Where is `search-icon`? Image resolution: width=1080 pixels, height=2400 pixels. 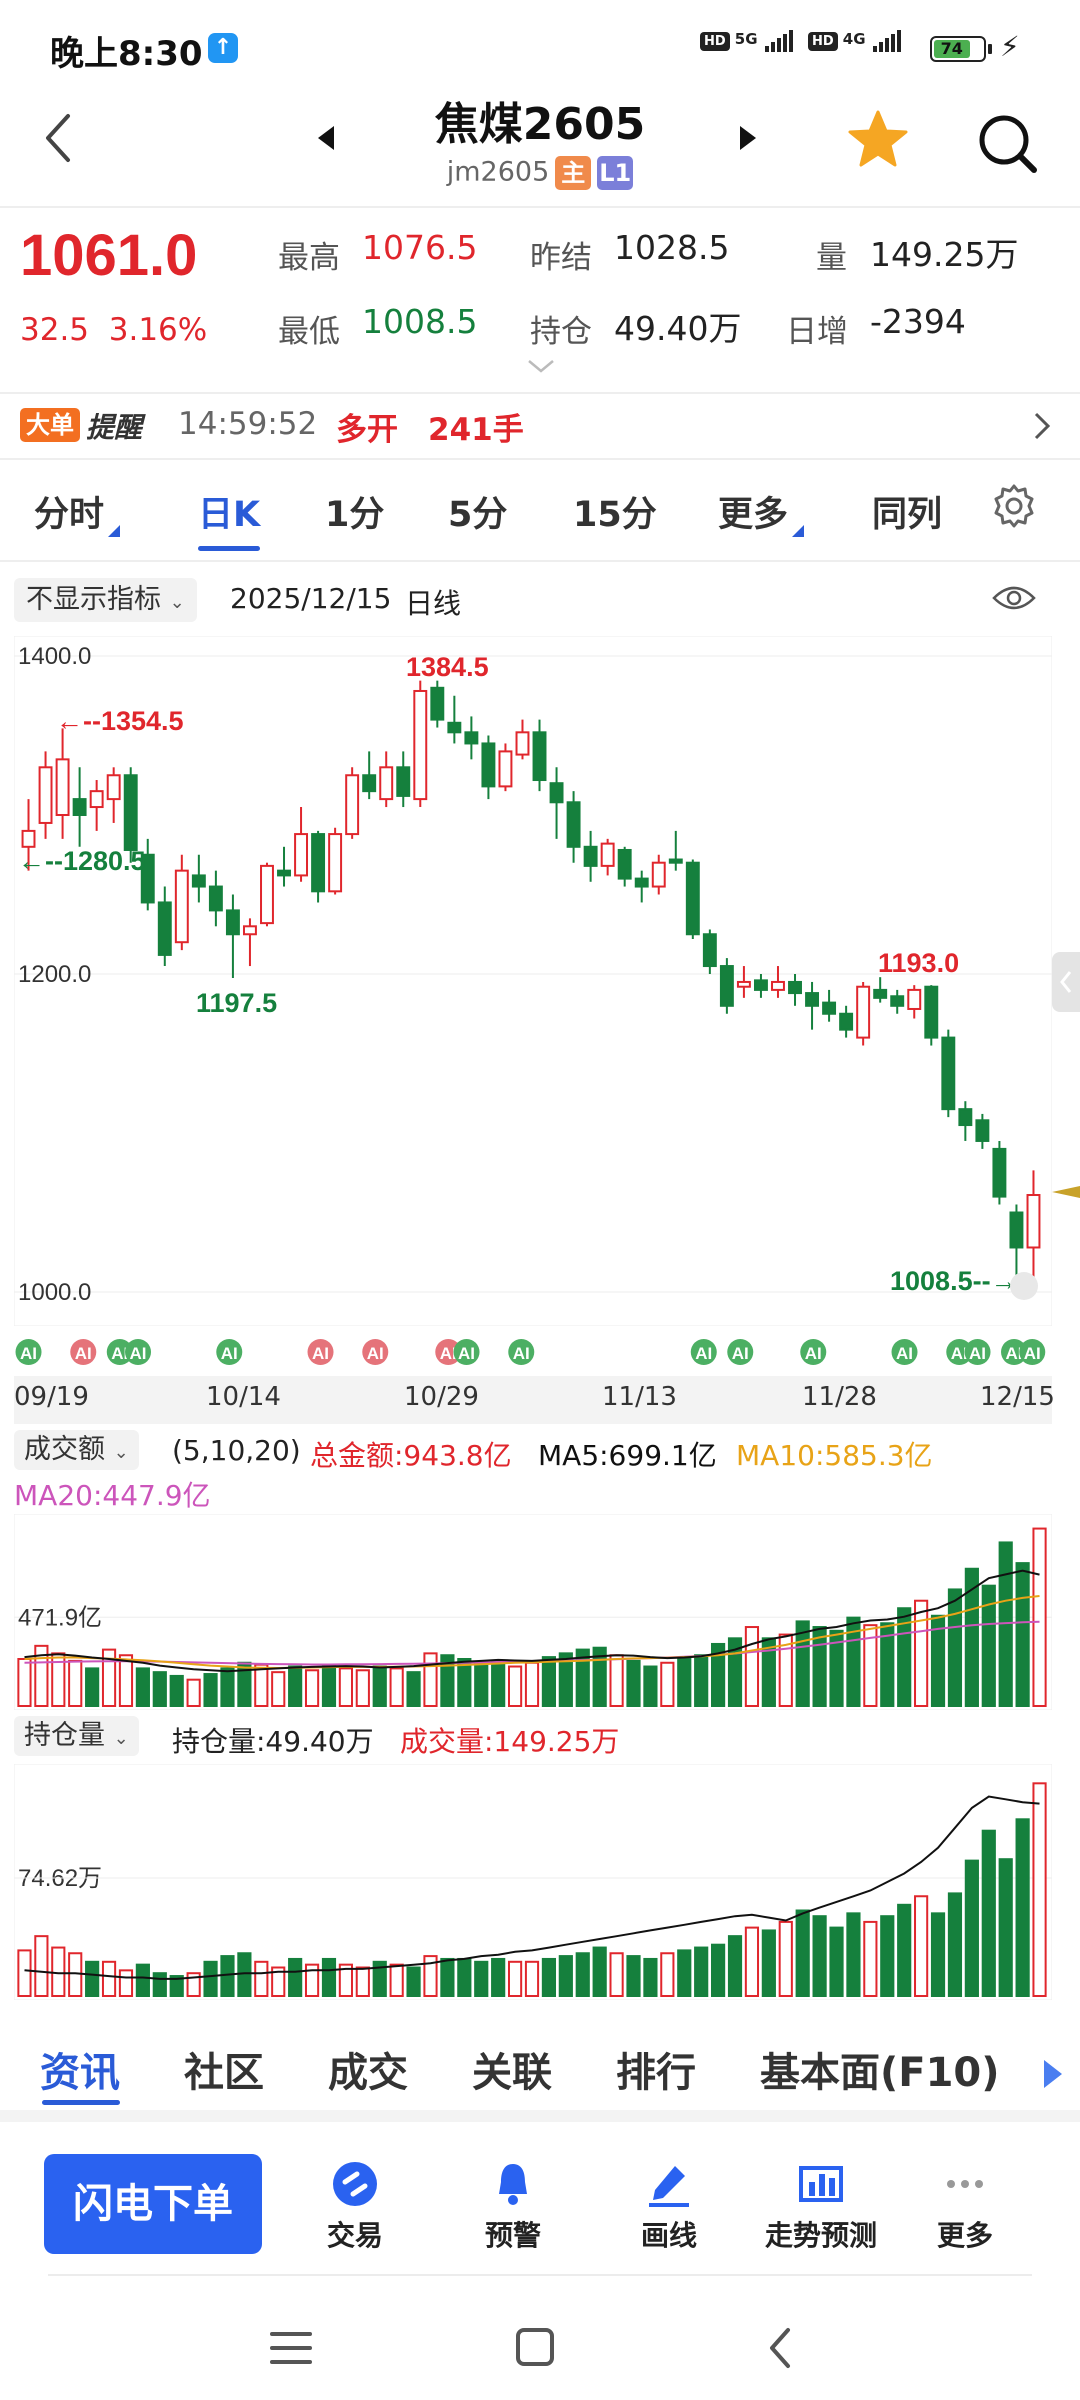
search-icon is located at coordinates (1008, 144).